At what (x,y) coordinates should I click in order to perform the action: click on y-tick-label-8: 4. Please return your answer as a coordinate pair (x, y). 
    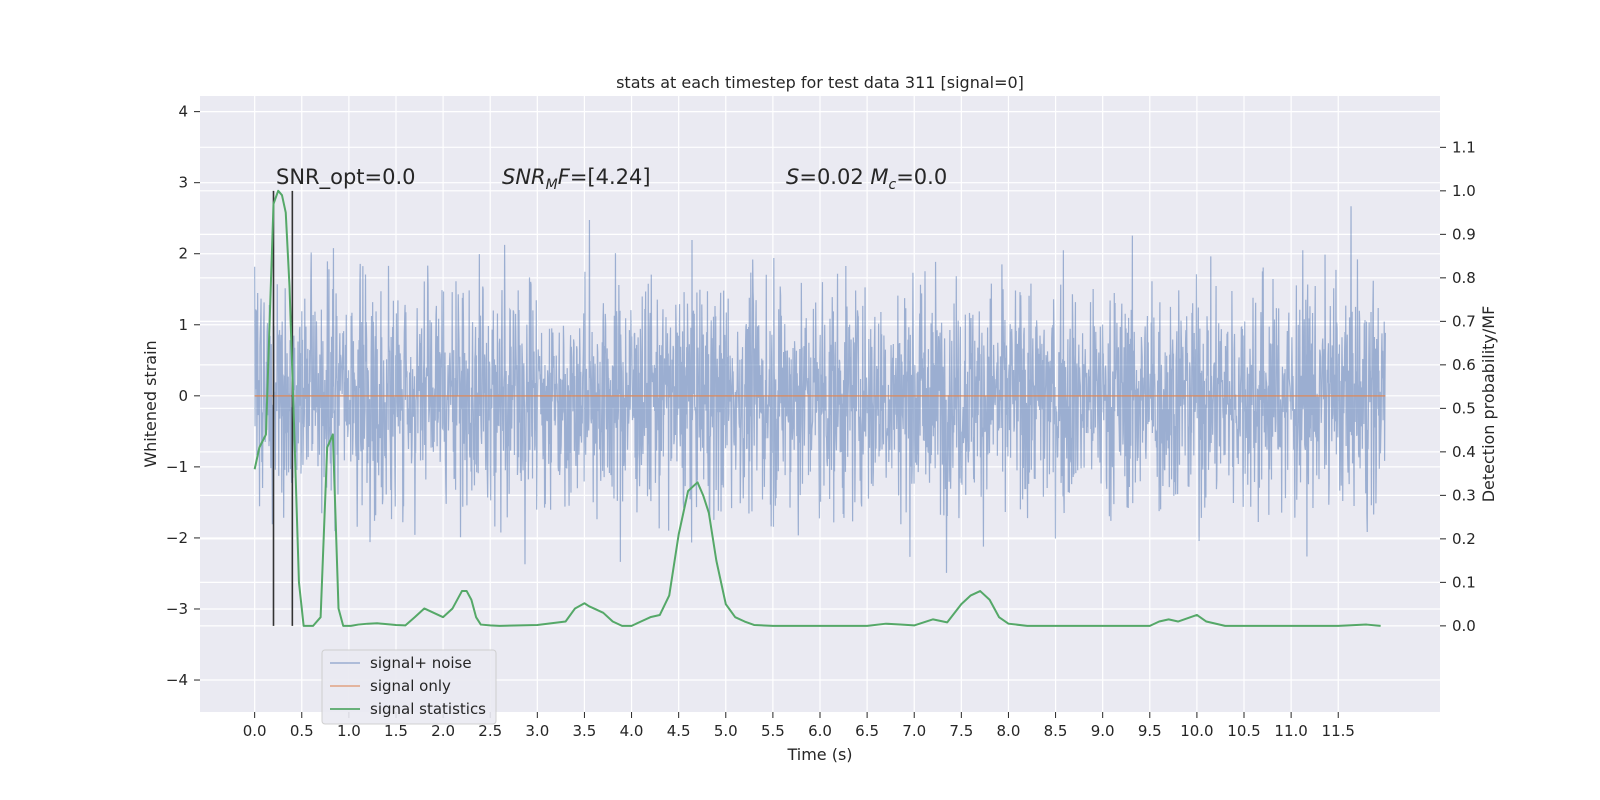
    Looking at the image, I should click on (183, 112).